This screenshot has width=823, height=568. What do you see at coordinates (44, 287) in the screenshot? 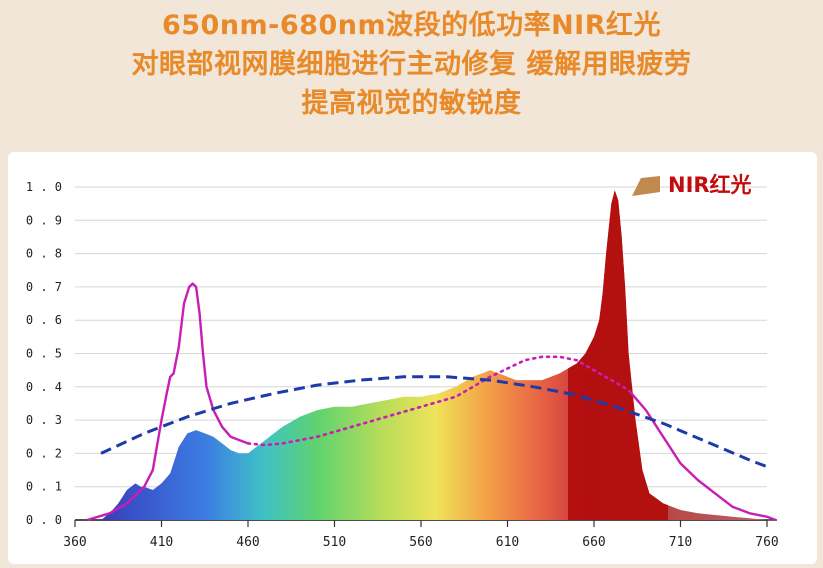
I see `y-tick-label: 0 . 7` at bounding box center [44, 287].